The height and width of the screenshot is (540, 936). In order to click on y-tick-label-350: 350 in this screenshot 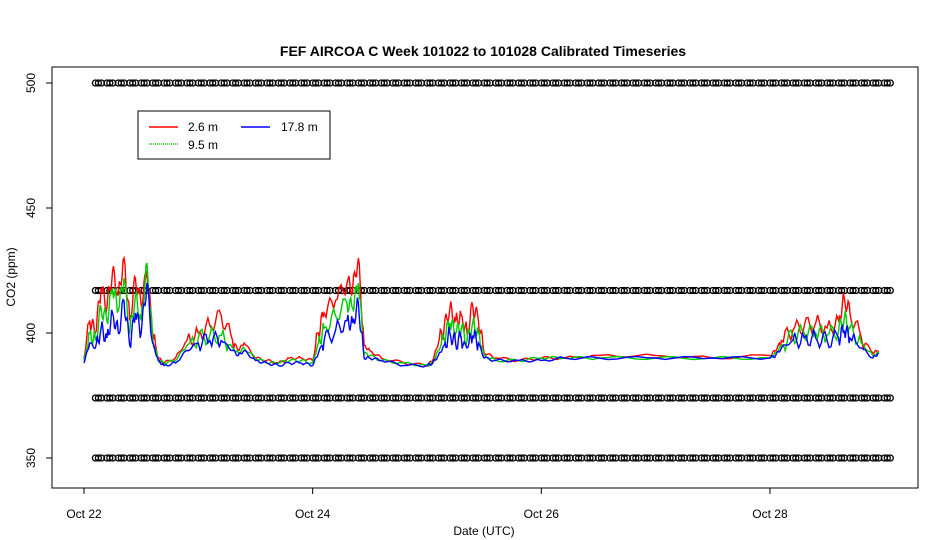, I will do `click(31, 458)`.